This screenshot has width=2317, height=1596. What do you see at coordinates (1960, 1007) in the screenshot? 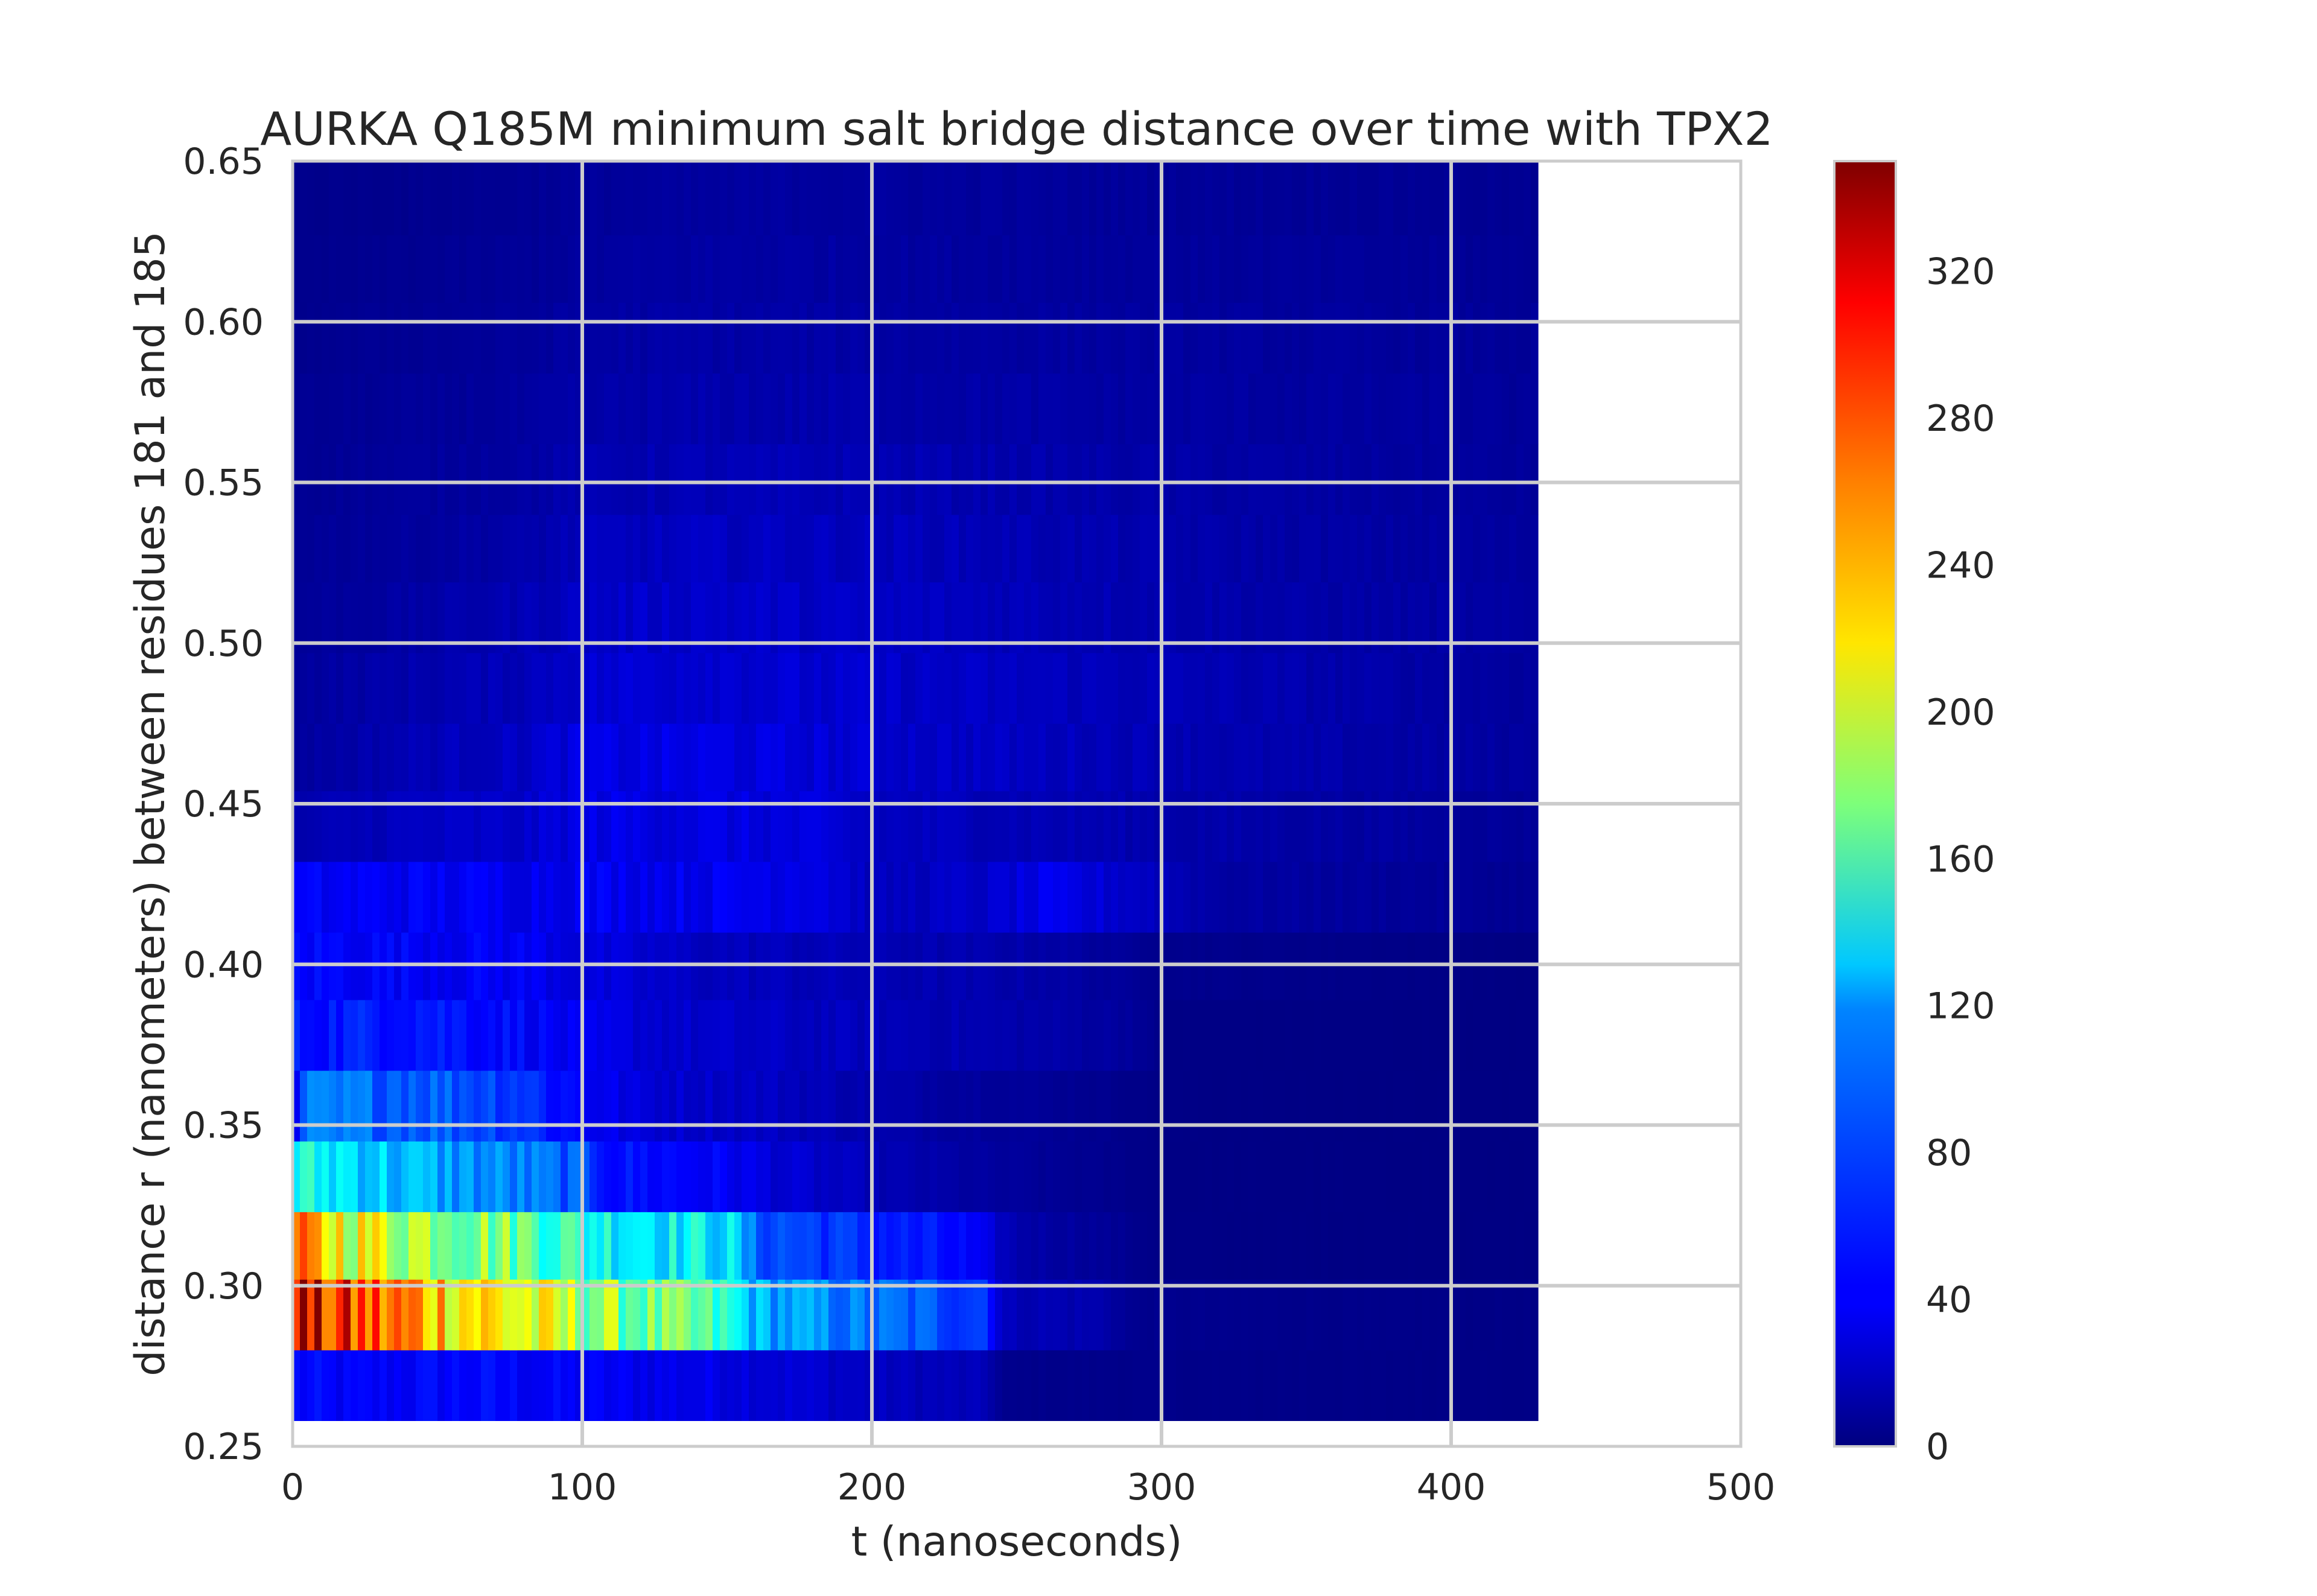
I see `colorbar-tick-label: 120` at bounding box center [1960, 1007].